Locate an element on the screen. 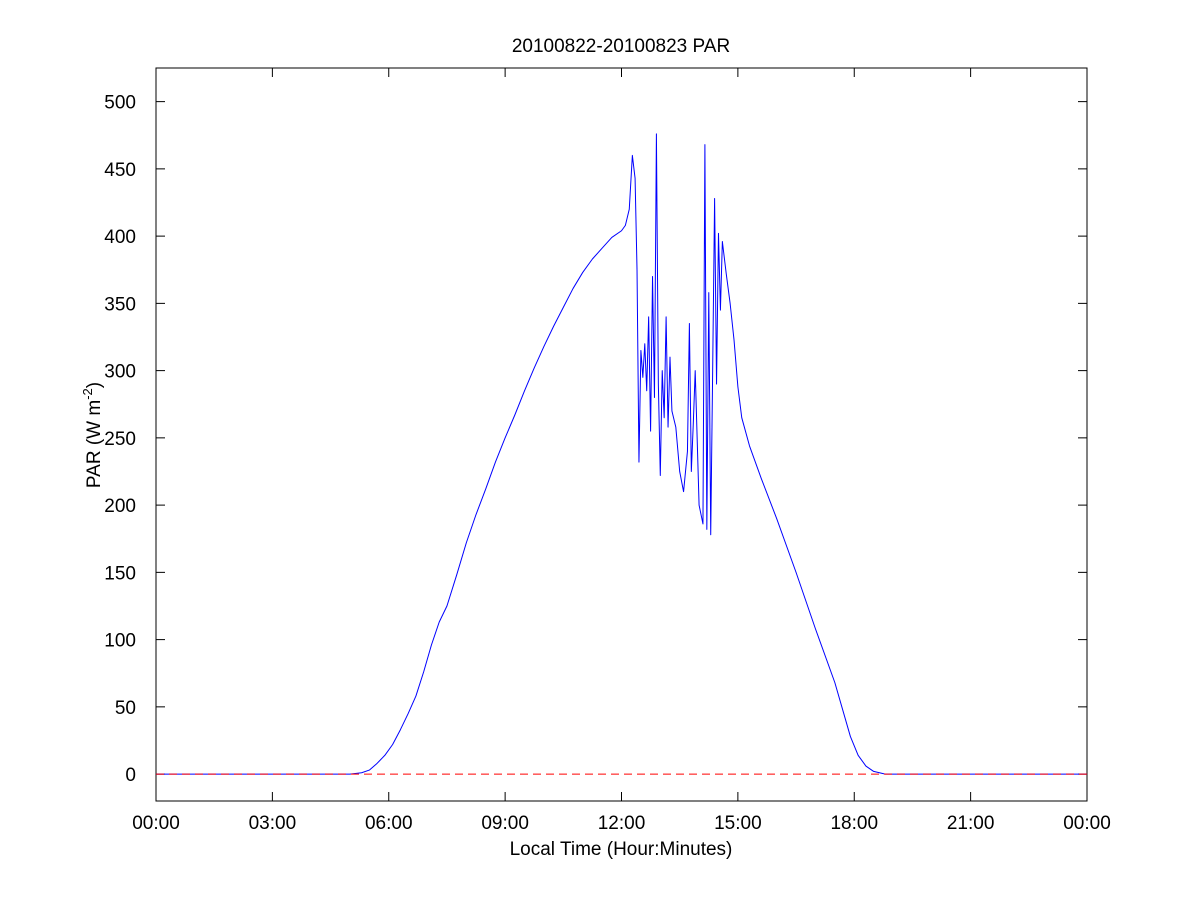 The width and height of the screenshot is (1201, 901). y-tick-label: 100 is located at coordinates (120, 641).